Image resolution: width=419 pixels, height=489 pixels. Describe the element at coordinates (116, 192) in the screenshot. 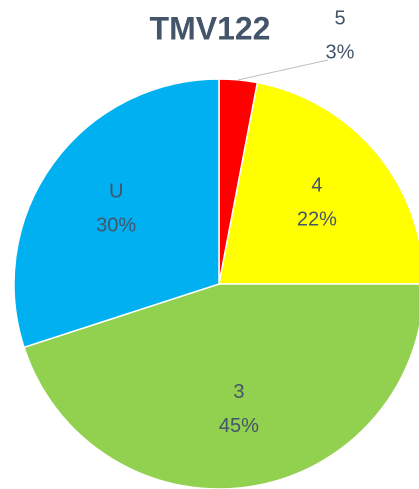

I see `slice-category-label: U` at that location.